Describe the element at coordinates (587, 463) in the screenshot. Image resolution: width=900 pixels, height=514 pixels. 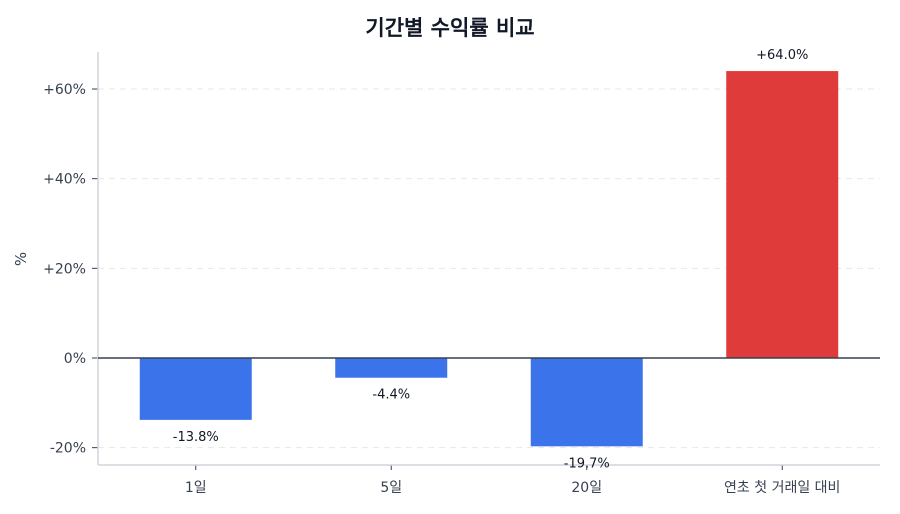
I see `value-label: -19.7%` at that location.